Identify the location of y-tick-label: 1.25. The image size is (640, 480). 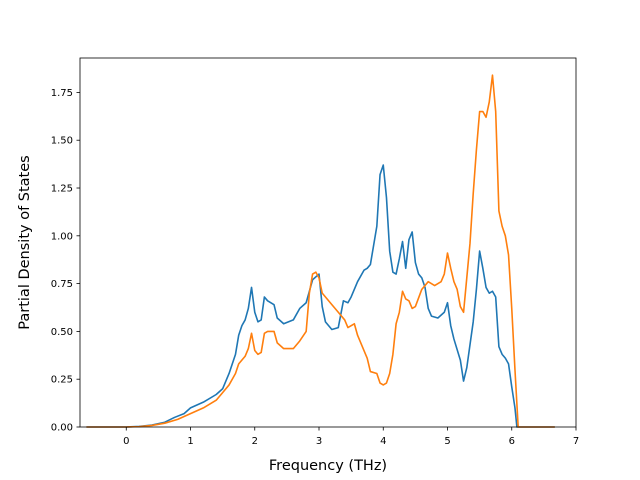
(62, 189).